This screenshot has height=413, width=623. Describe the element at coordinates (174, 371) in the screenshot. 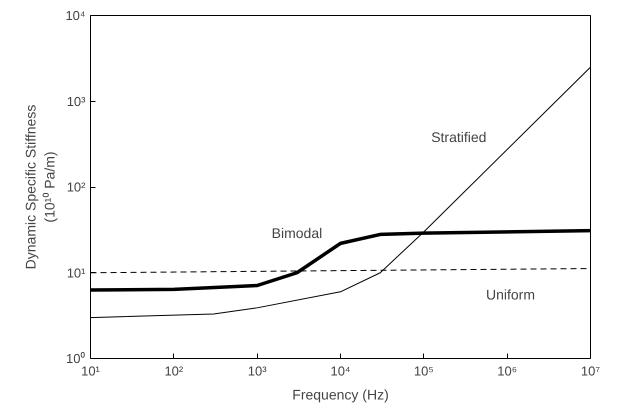

I see `x-tick-label: 10²` at that location.